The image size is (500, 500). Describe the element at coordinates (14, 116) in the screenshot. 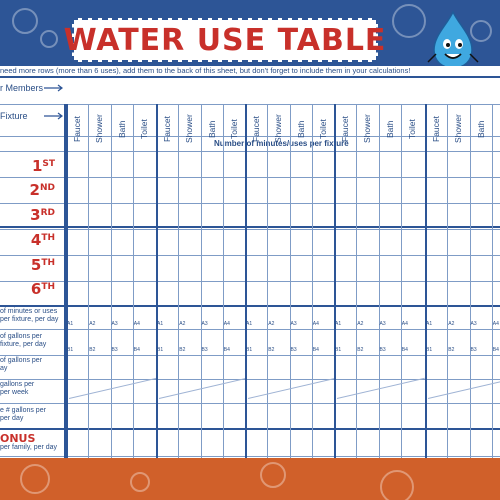

I see `fixture-label: Fixture` at that location.